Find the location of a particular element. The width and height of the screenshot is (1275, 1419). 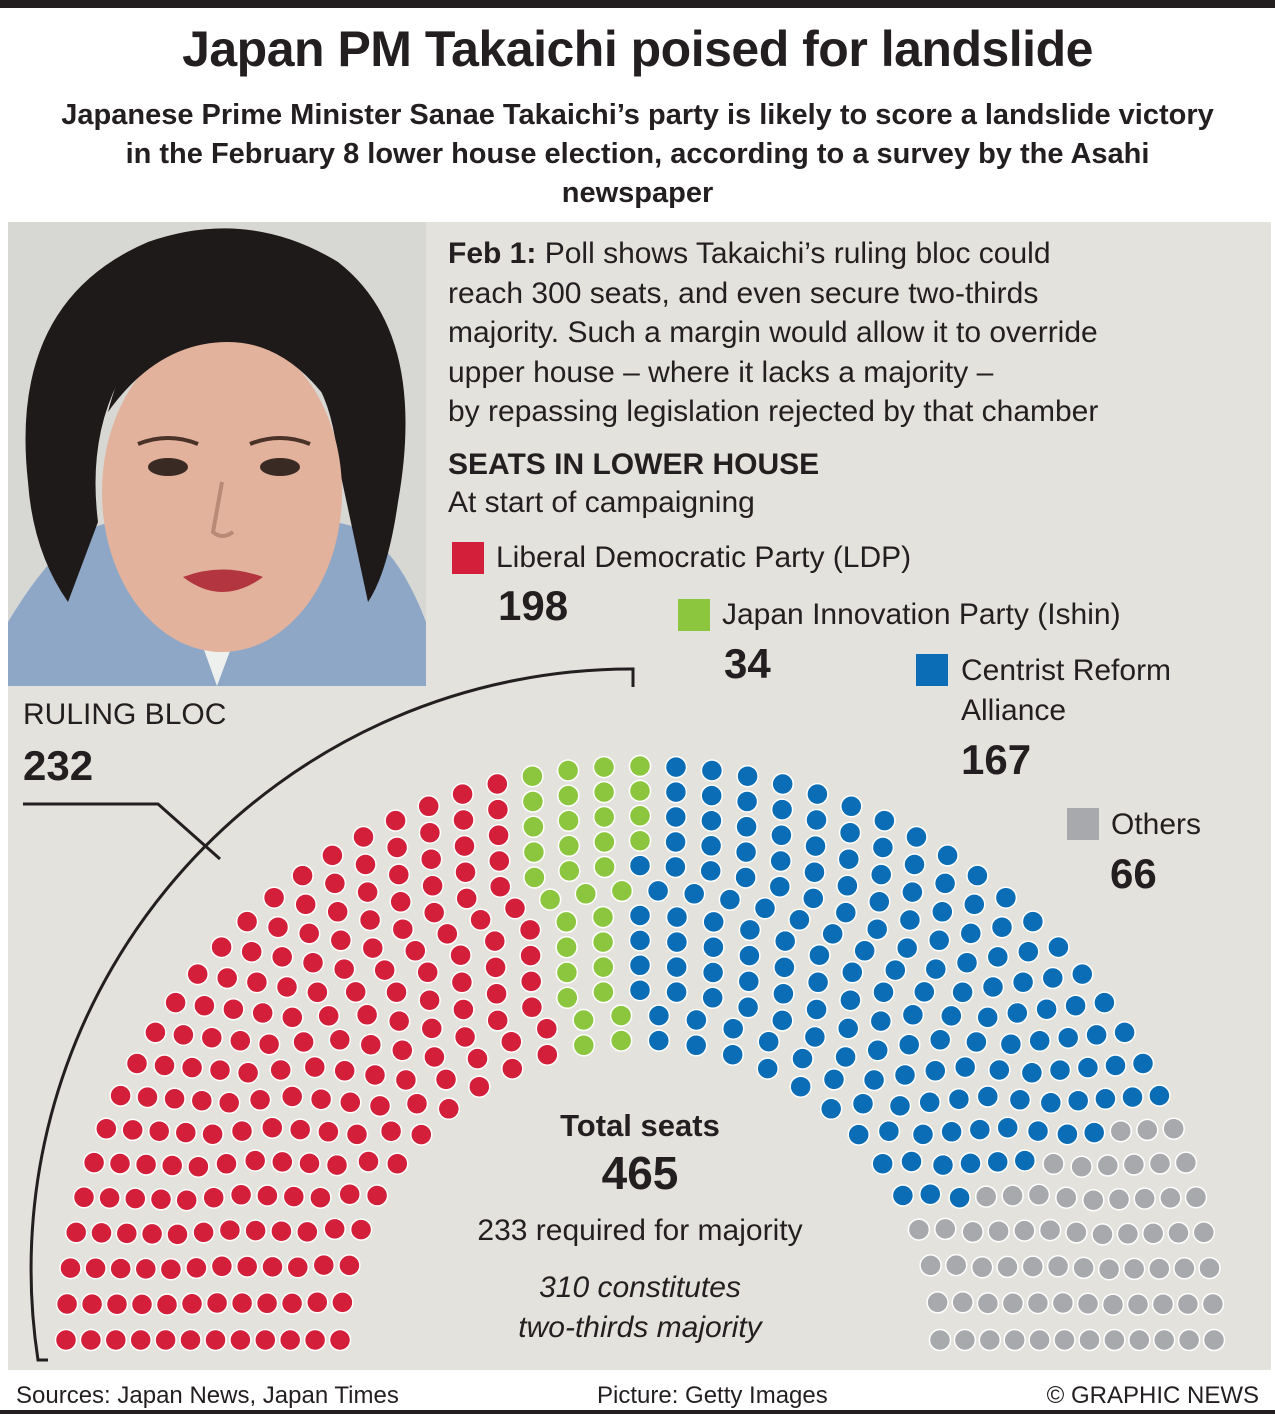

intro-line: Poll shows Takaichi’s ruling bloc could is located at coordinates (797, 253).